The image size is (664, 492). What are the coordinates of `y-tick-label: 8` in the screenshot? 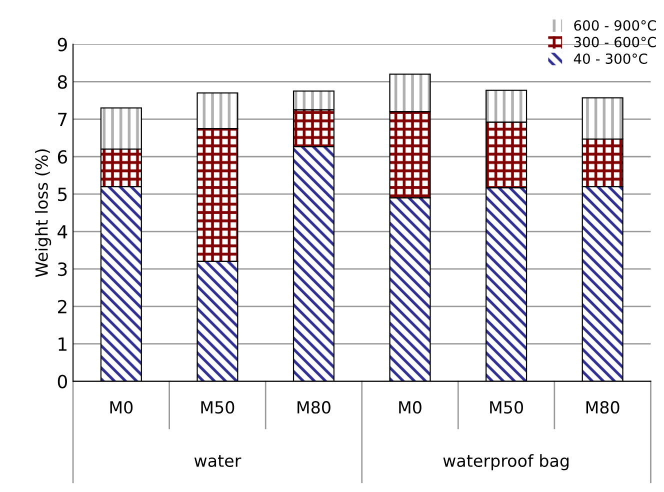 It's located at (62, 82).